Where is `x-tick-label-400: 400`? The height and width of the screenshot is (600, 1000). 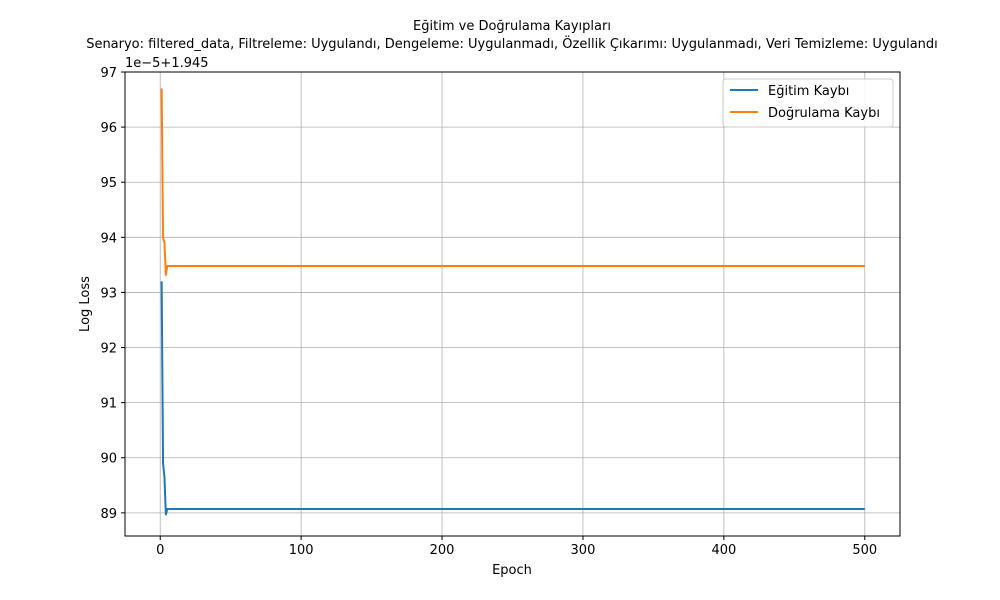
x-tick-label-400: 400 is located at coordinates (723, 550).